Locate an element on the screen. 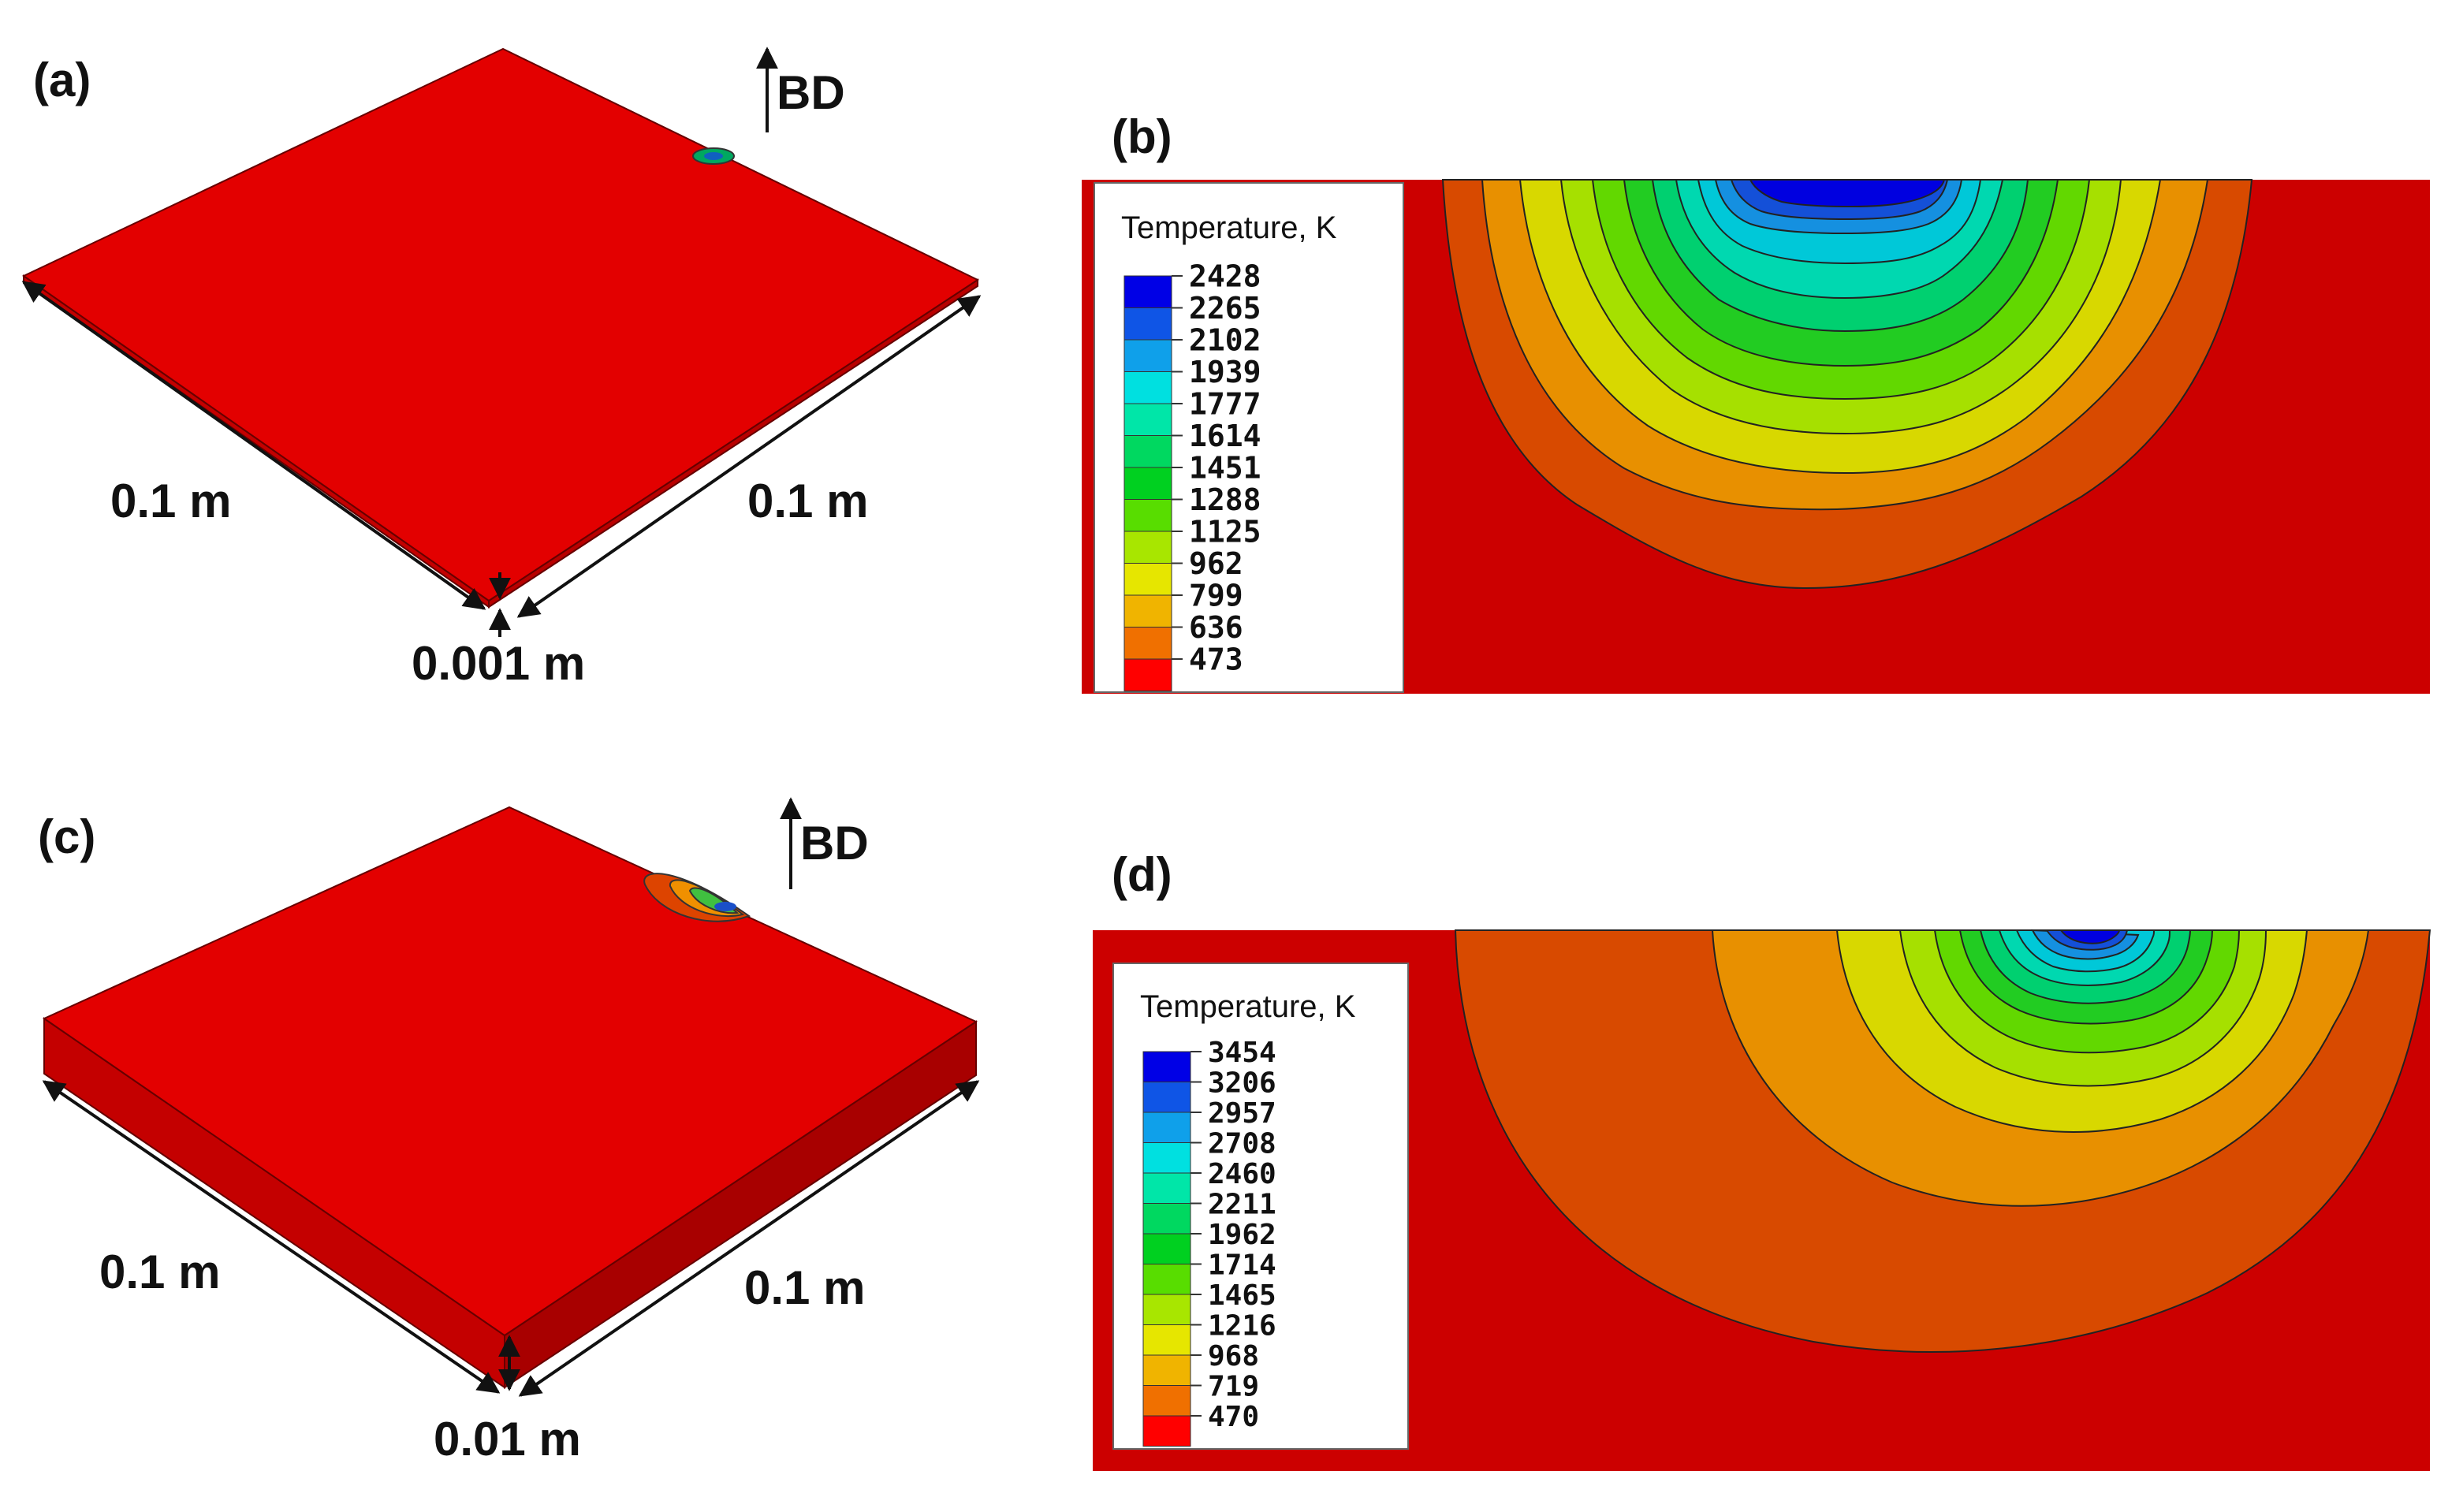 This screenshot has width=2463, height=1512. legend-d-value: 968 is located at coordinates (1233, 1356).